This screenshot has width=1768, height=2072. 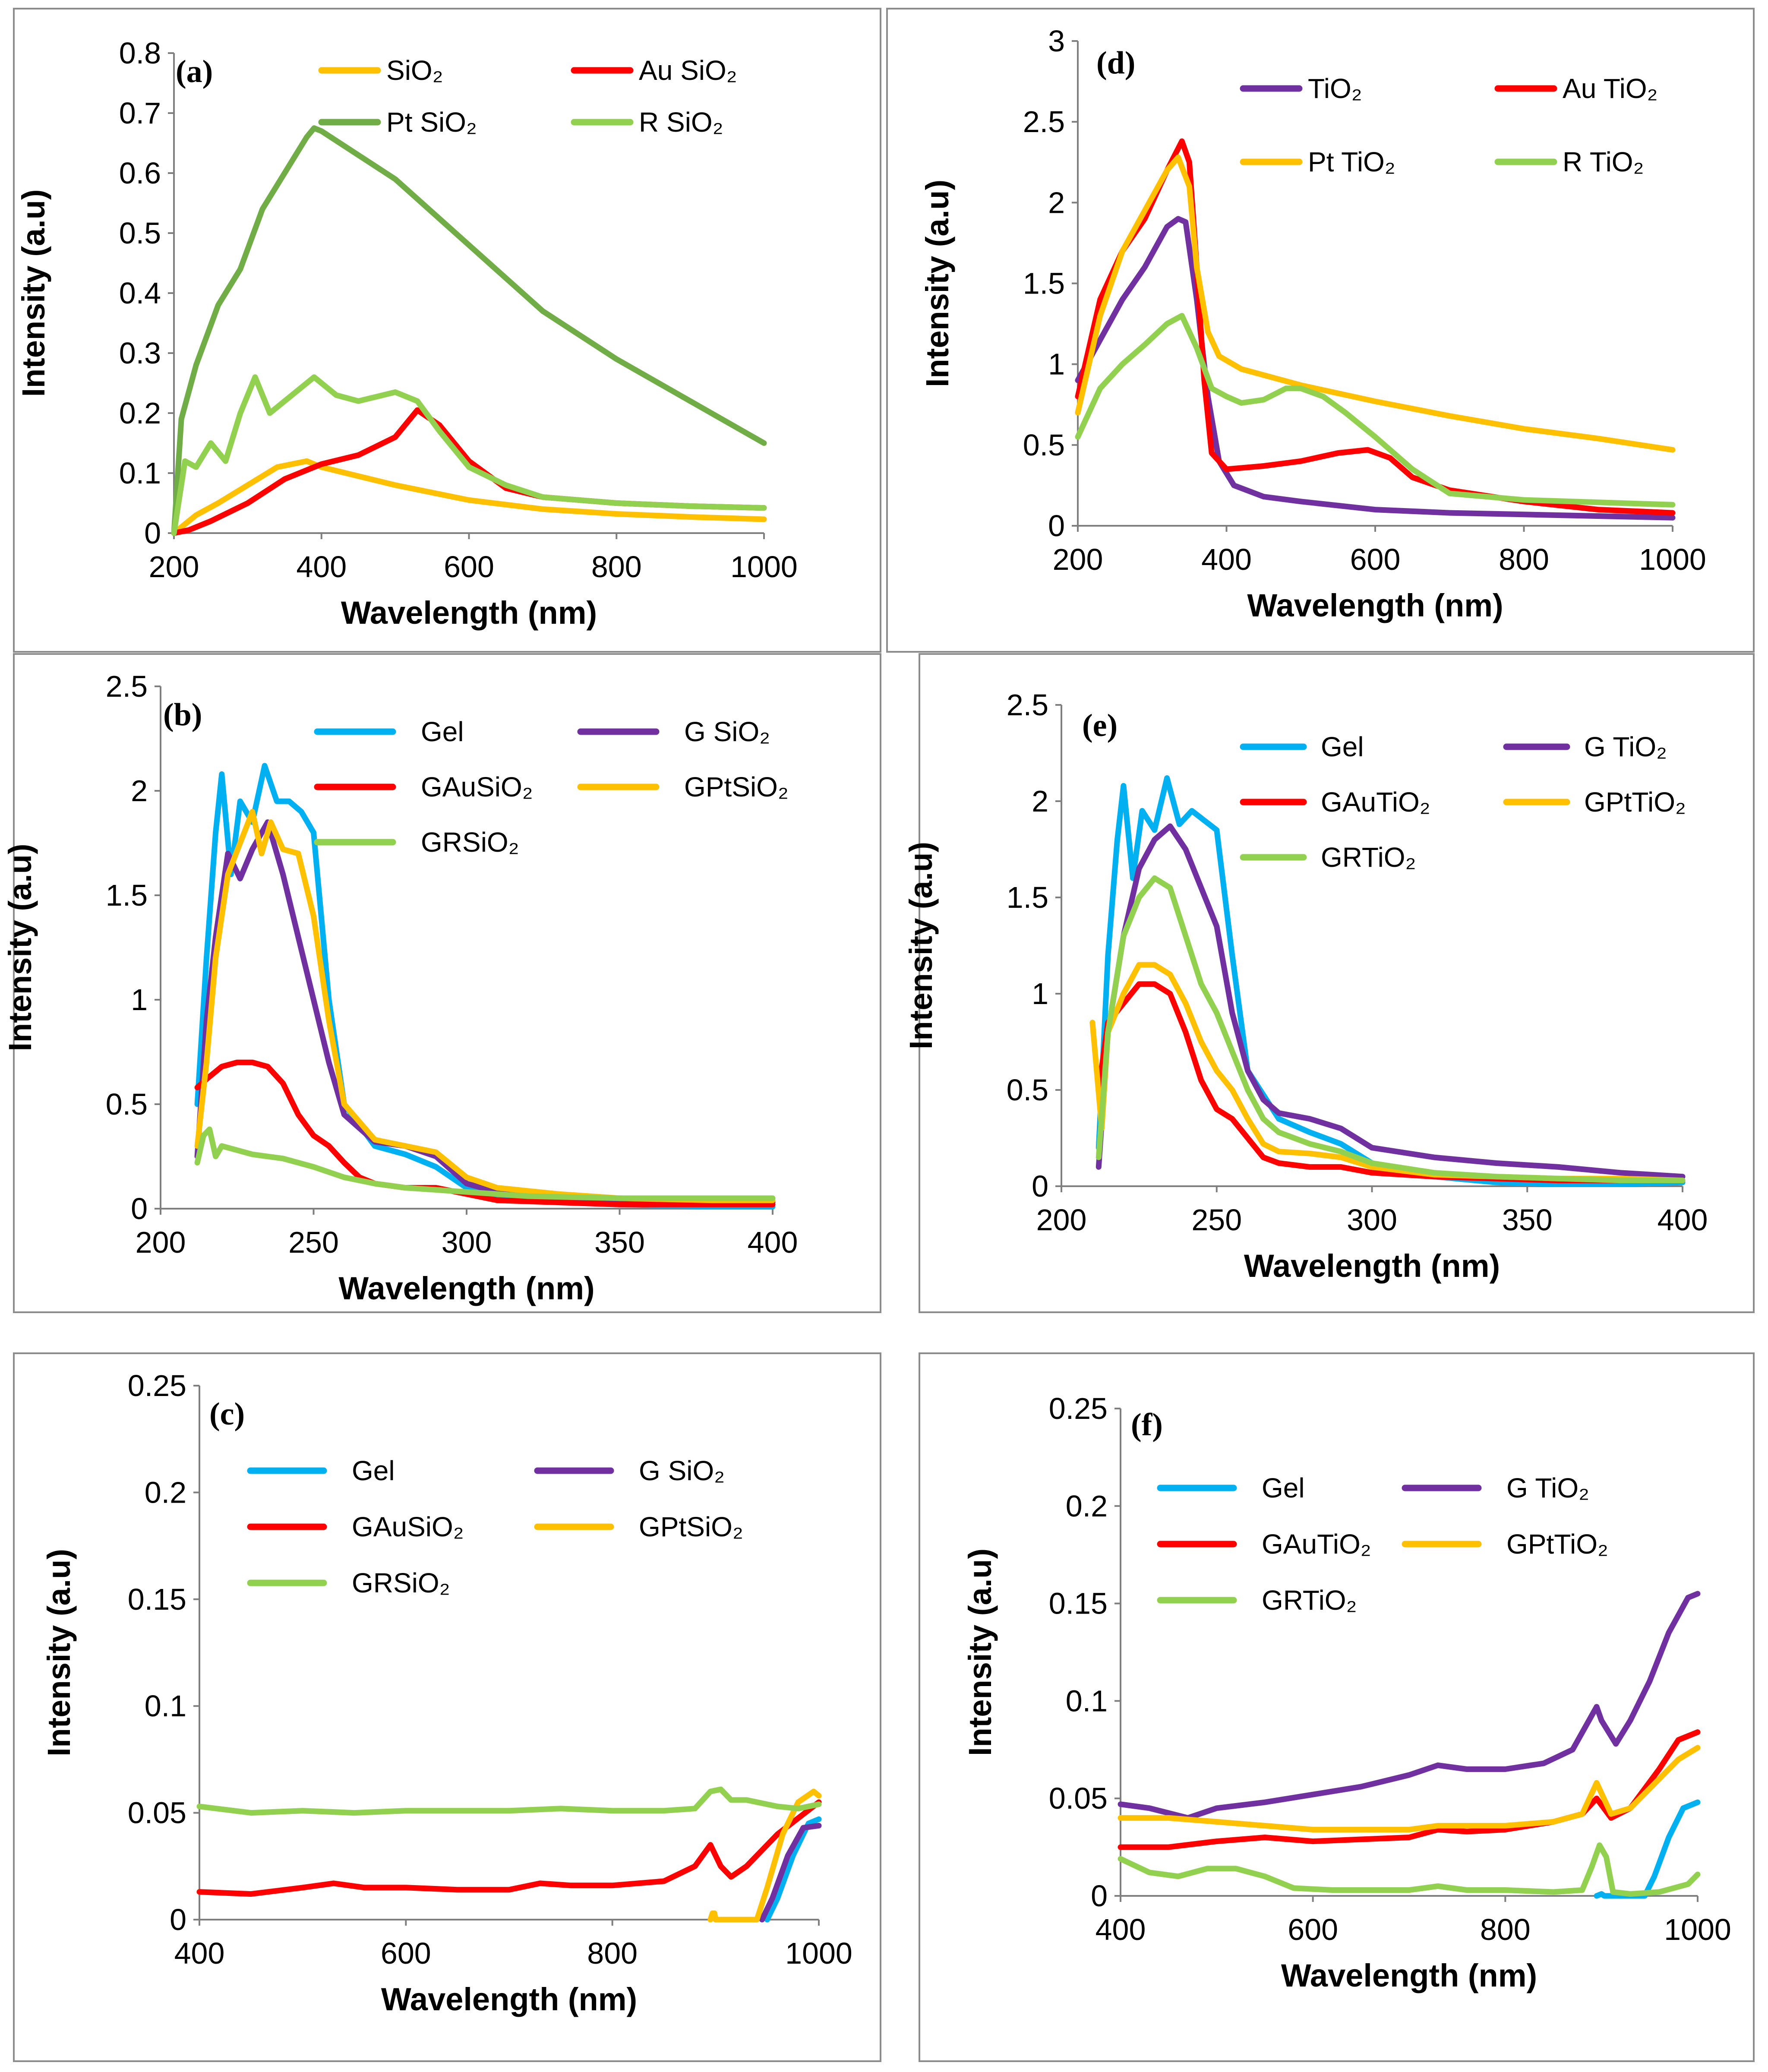 I want to click on panel-label: (c), so click(x=227, y=1414).